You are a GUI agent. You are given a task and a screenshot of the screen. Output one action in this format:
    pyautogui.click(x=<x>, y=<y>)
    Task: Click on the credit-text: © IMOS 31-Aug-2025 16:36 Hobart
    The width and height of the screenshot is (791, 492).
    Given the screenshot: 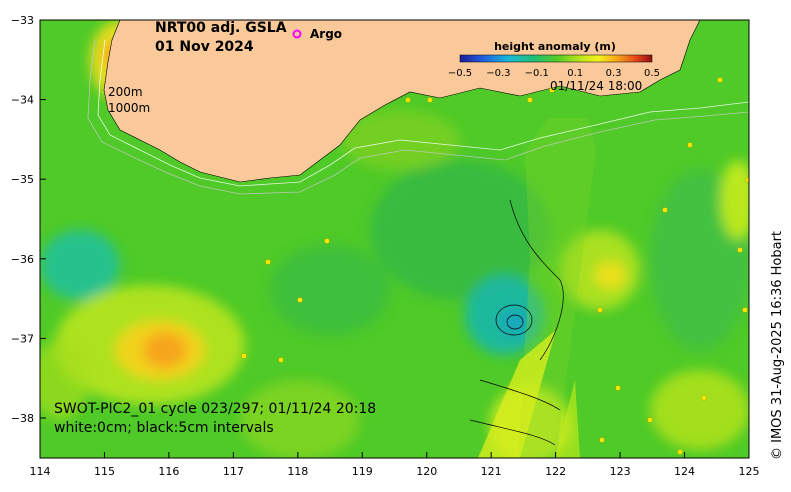 What is the action you would take?
    pyautogui.click(x=777, y=345)
    